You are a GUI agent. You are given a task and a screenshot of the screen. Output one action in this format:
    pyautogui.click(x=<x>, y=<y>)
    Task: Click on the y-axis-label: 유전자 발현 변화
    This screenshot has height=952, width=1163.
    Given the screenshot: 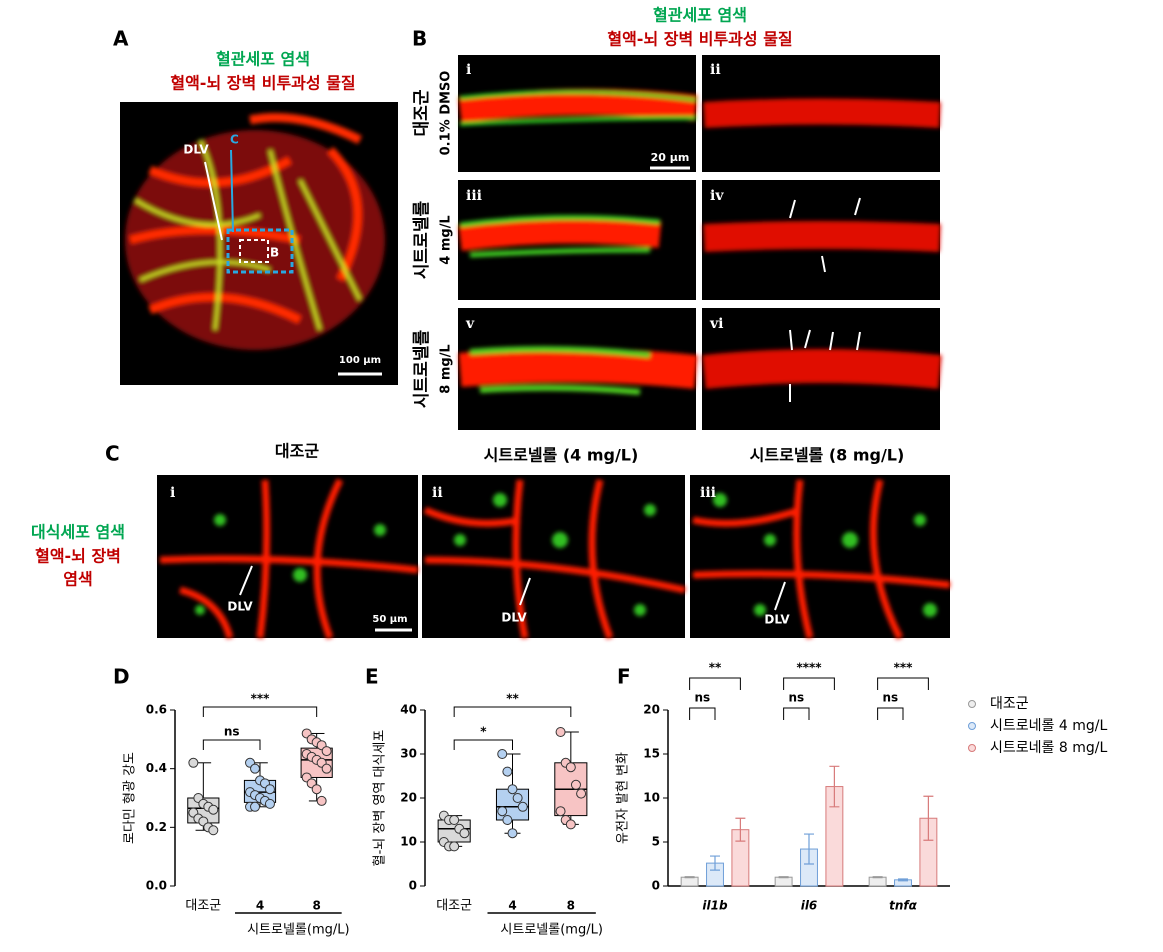 What is the action you would take?
    pyautogui.click(x=623, y=798)
    